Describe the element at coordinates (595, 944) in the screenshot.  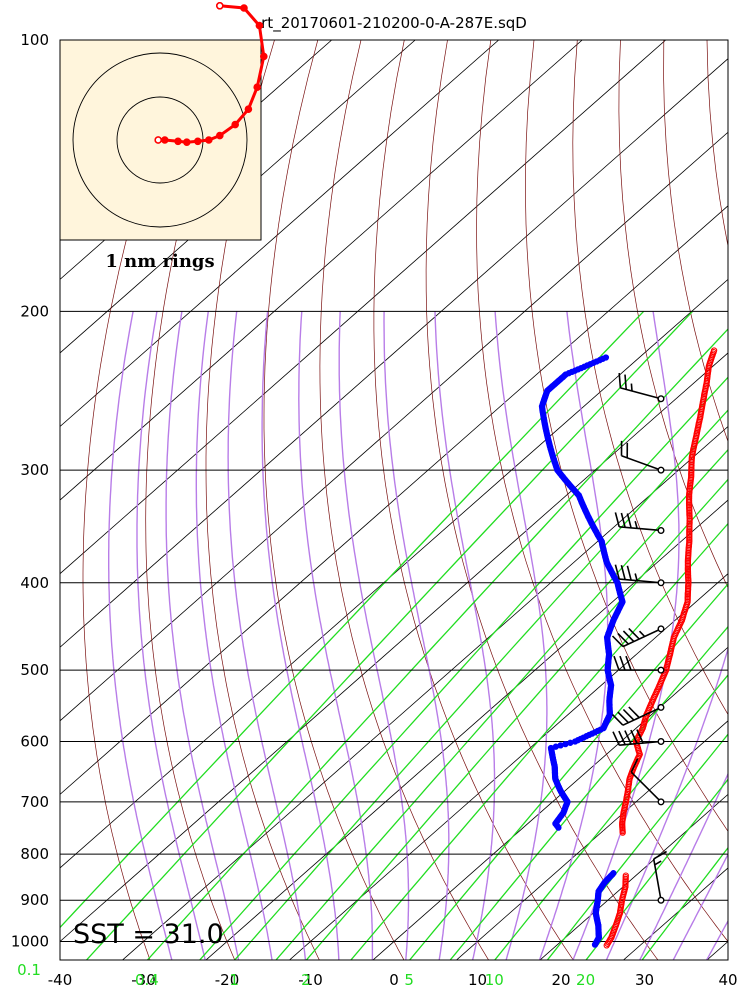
I see `dewpoint-point` at that location.